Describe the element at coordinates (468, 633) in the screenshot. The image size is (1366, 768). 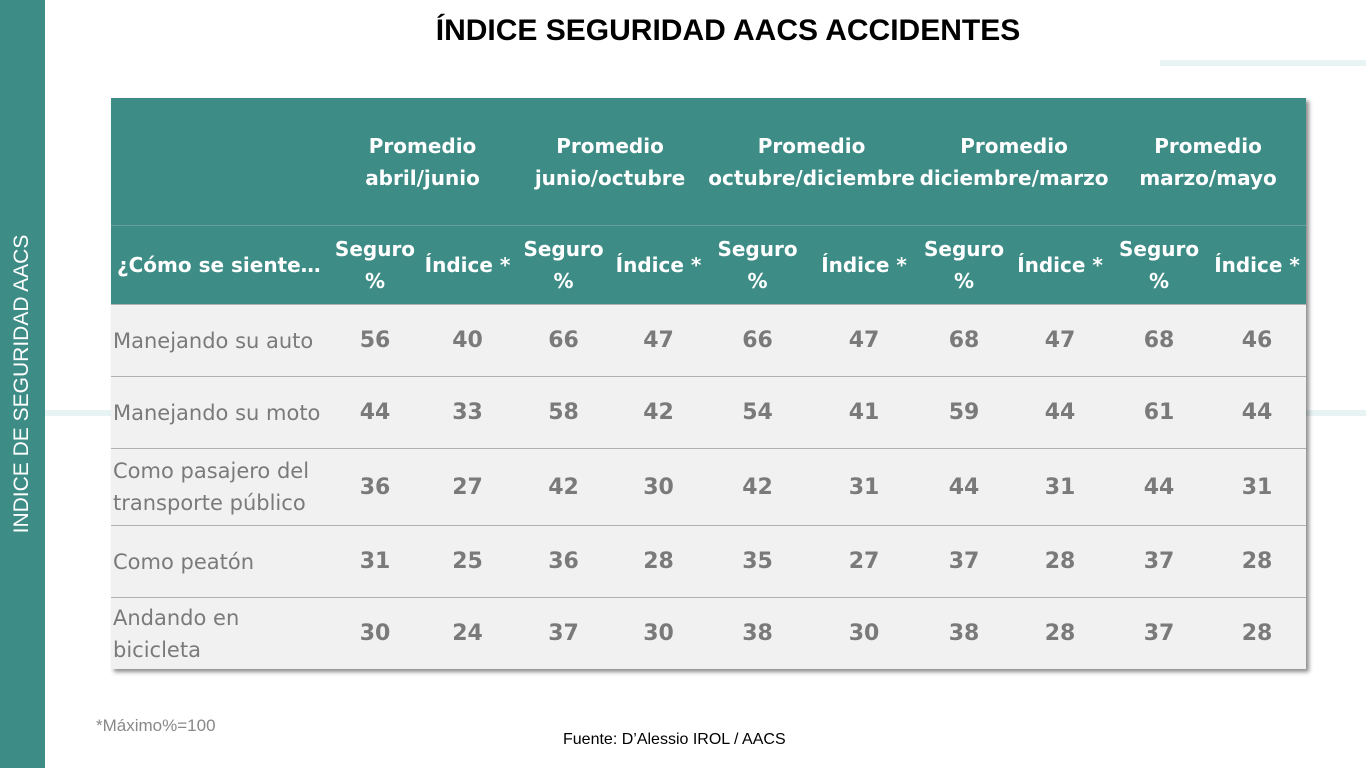
I see `index-value: 24` at that location.